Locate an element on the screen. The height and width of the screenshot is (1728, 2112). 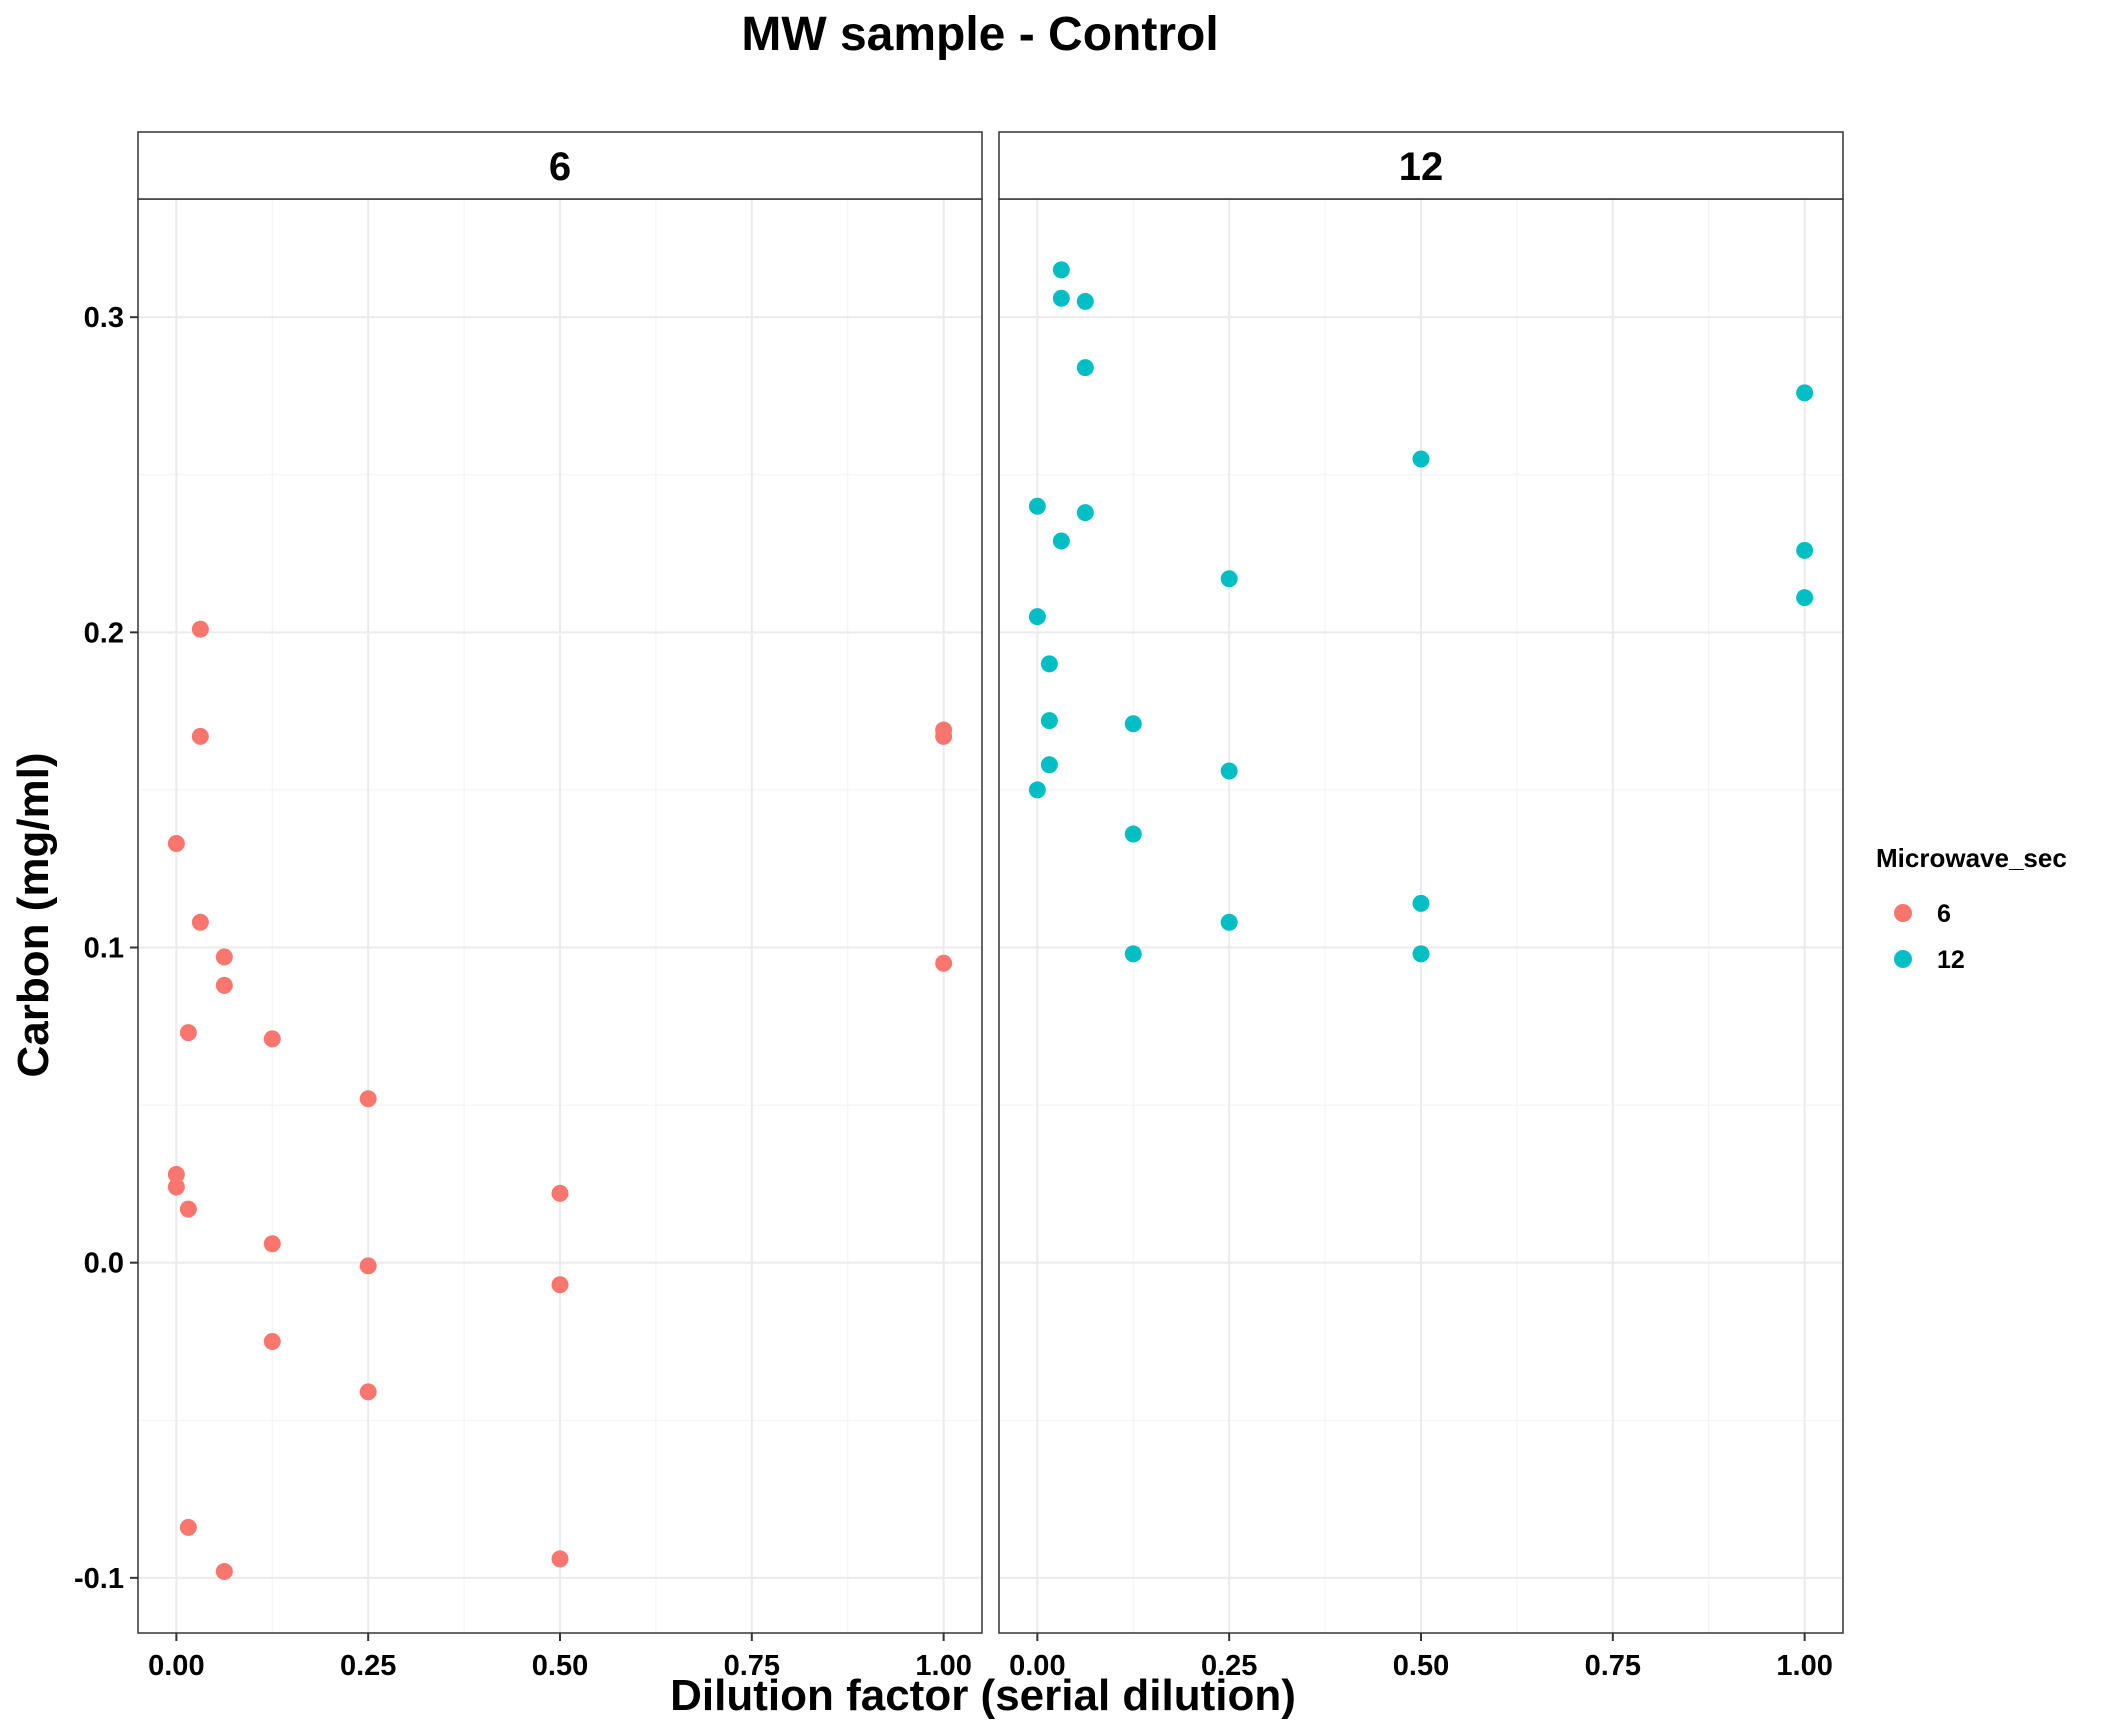
legend-label-12: 12 is located at coordinates (1951, 960).